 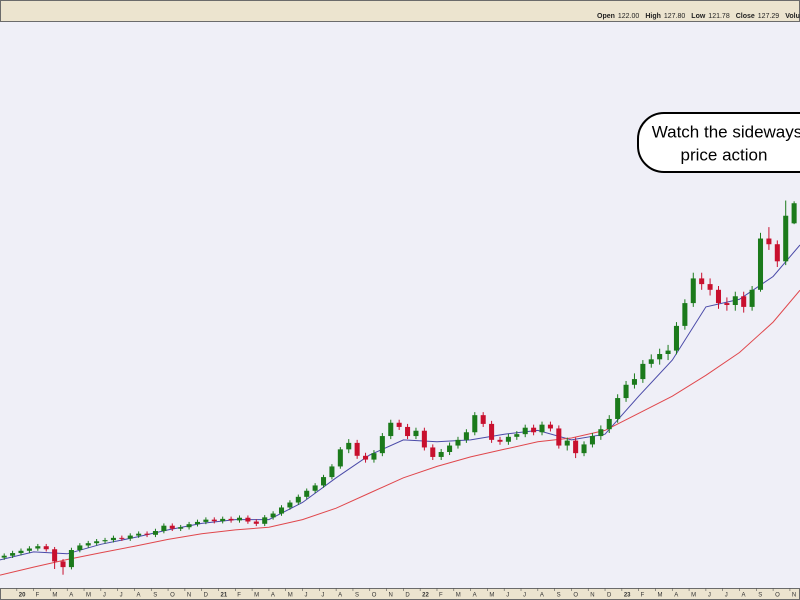 What do you see at coordinates (606, 16) in the screenshot?
I see `header-label: Open` at bounding box center [606, 16].